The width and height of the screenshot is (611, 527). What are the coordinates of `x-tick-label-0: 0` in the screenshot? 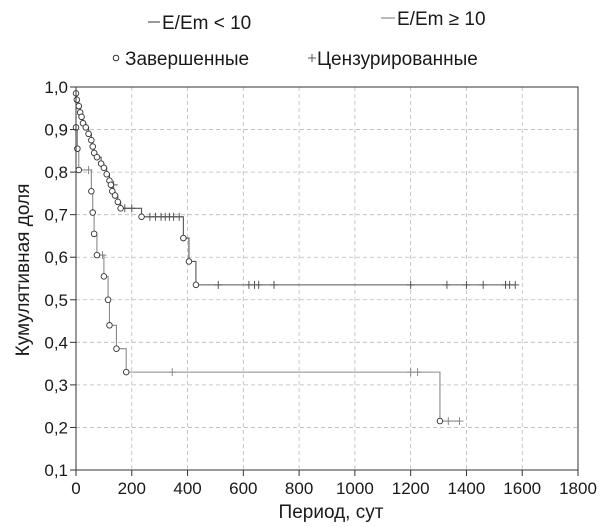 It's located at (75, 488).